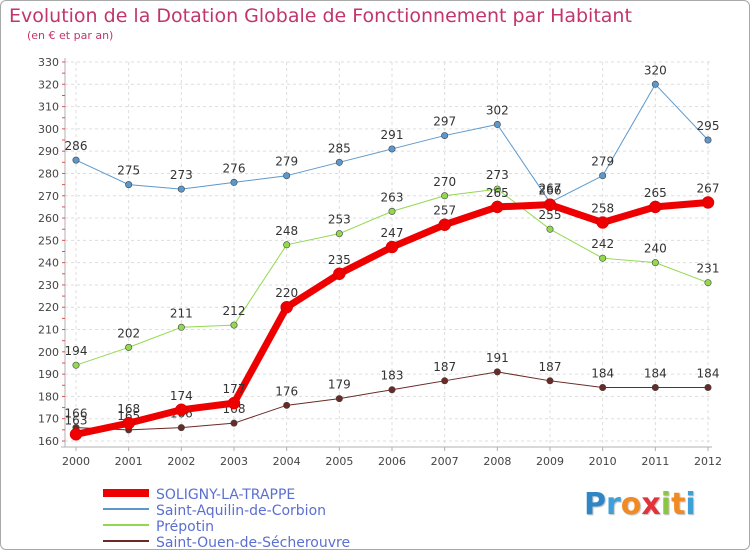  What do you see at coordinates (392, 197) in the screenshot?
I see `data-label: 263` at bounding box center [392, 197].